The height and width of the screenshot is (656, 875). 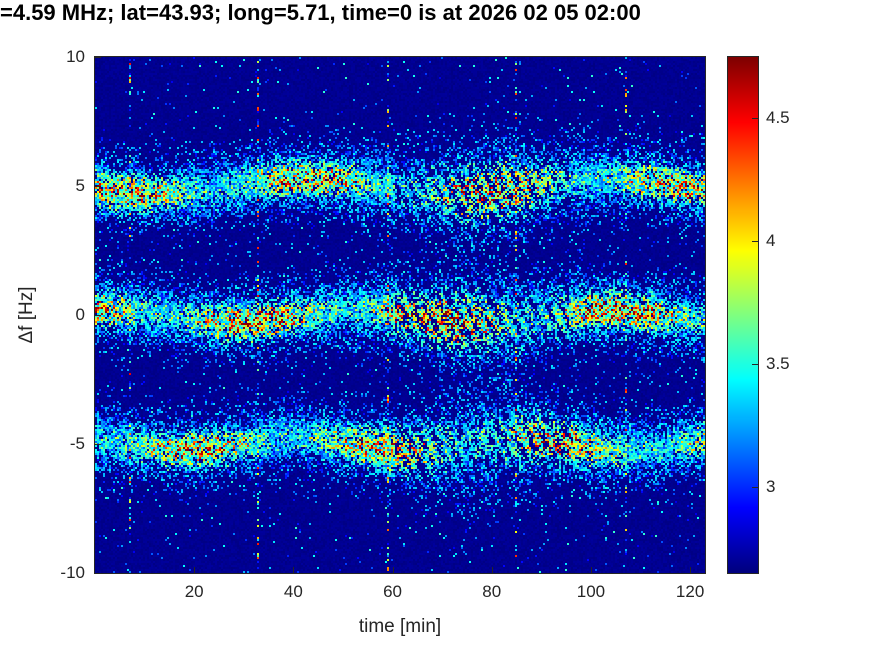 What do you see at coordinates (75, 56) in the screenshot?
I see `y-tick-label: 10` at bounding box center [75, 56].